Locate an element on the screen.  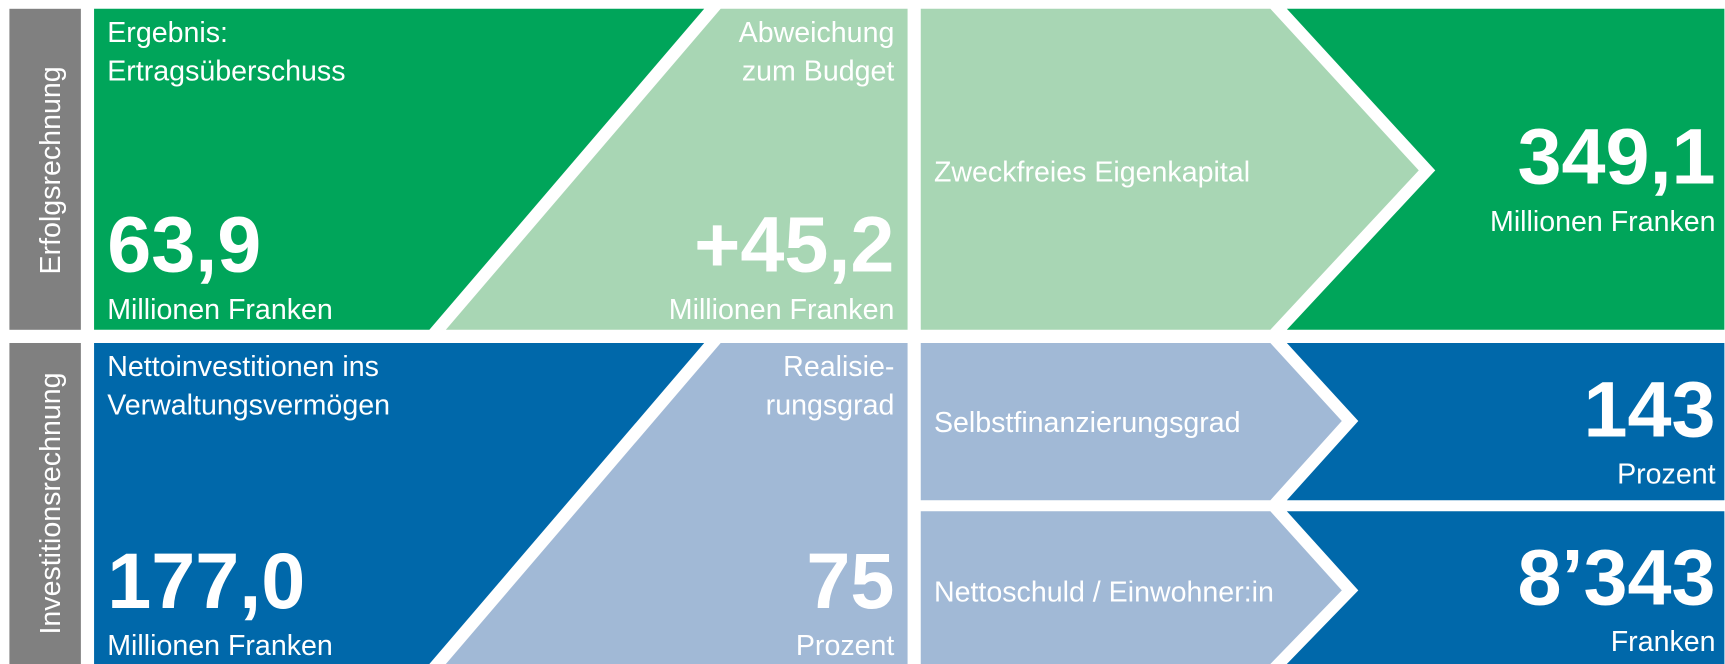
label: Nettoschuld / Einwohner:in is located at coordinates (1104, 592).